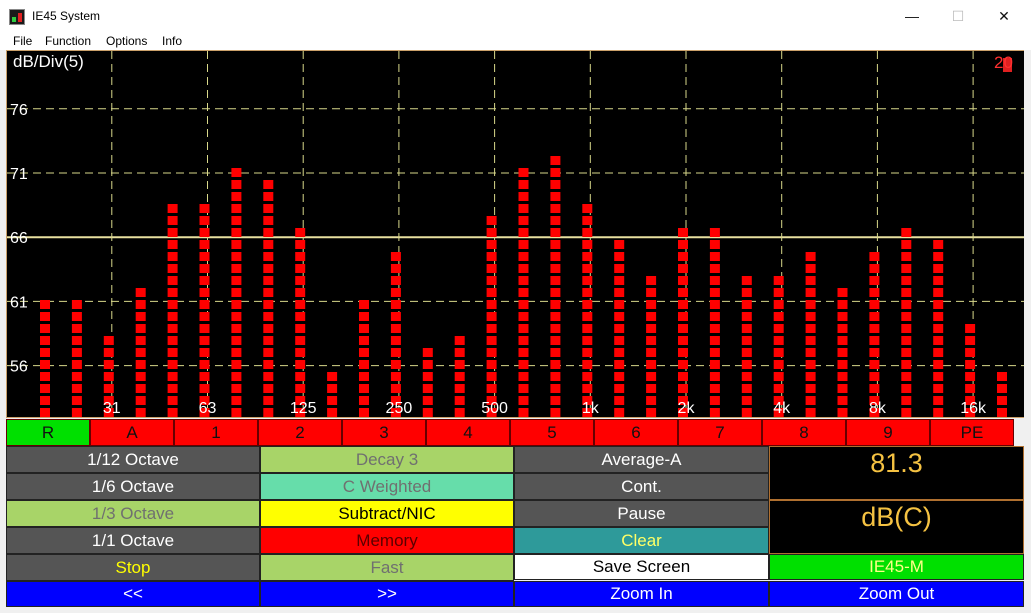 This screenshot has height=613, width=1031. What do you see at coordinates (804, 432) in the screenshot?
I see `memory-tab-8: 8` at bounding box center [804, 432].